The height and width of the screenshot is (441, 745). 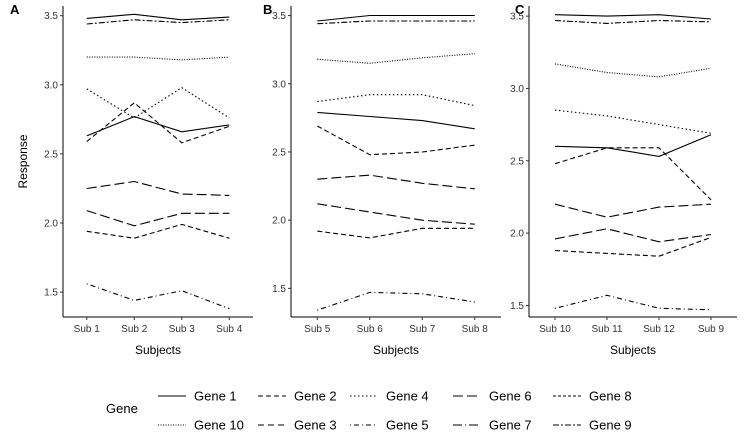 What do you see at coordinates (607, 329) in the screenshot?
I see `x-tick-label: Sub 11` at bounding box center [607, 329].